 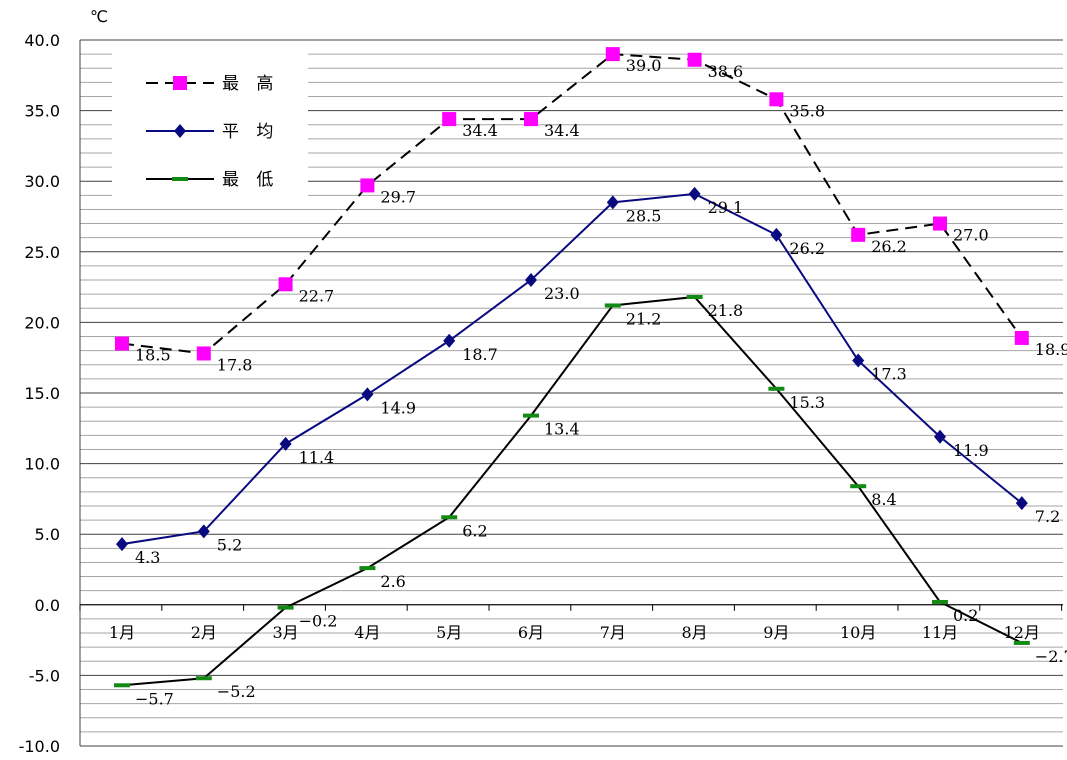 I want to click on y-tick-label: 35.0, so click(x=42, y=111).